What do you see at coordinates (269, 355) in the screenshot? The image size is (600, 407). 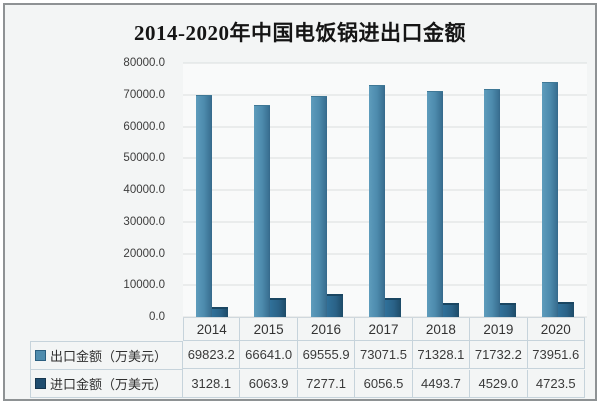 I see `value-cell: 66641.0` at bounding box center [269, 355].